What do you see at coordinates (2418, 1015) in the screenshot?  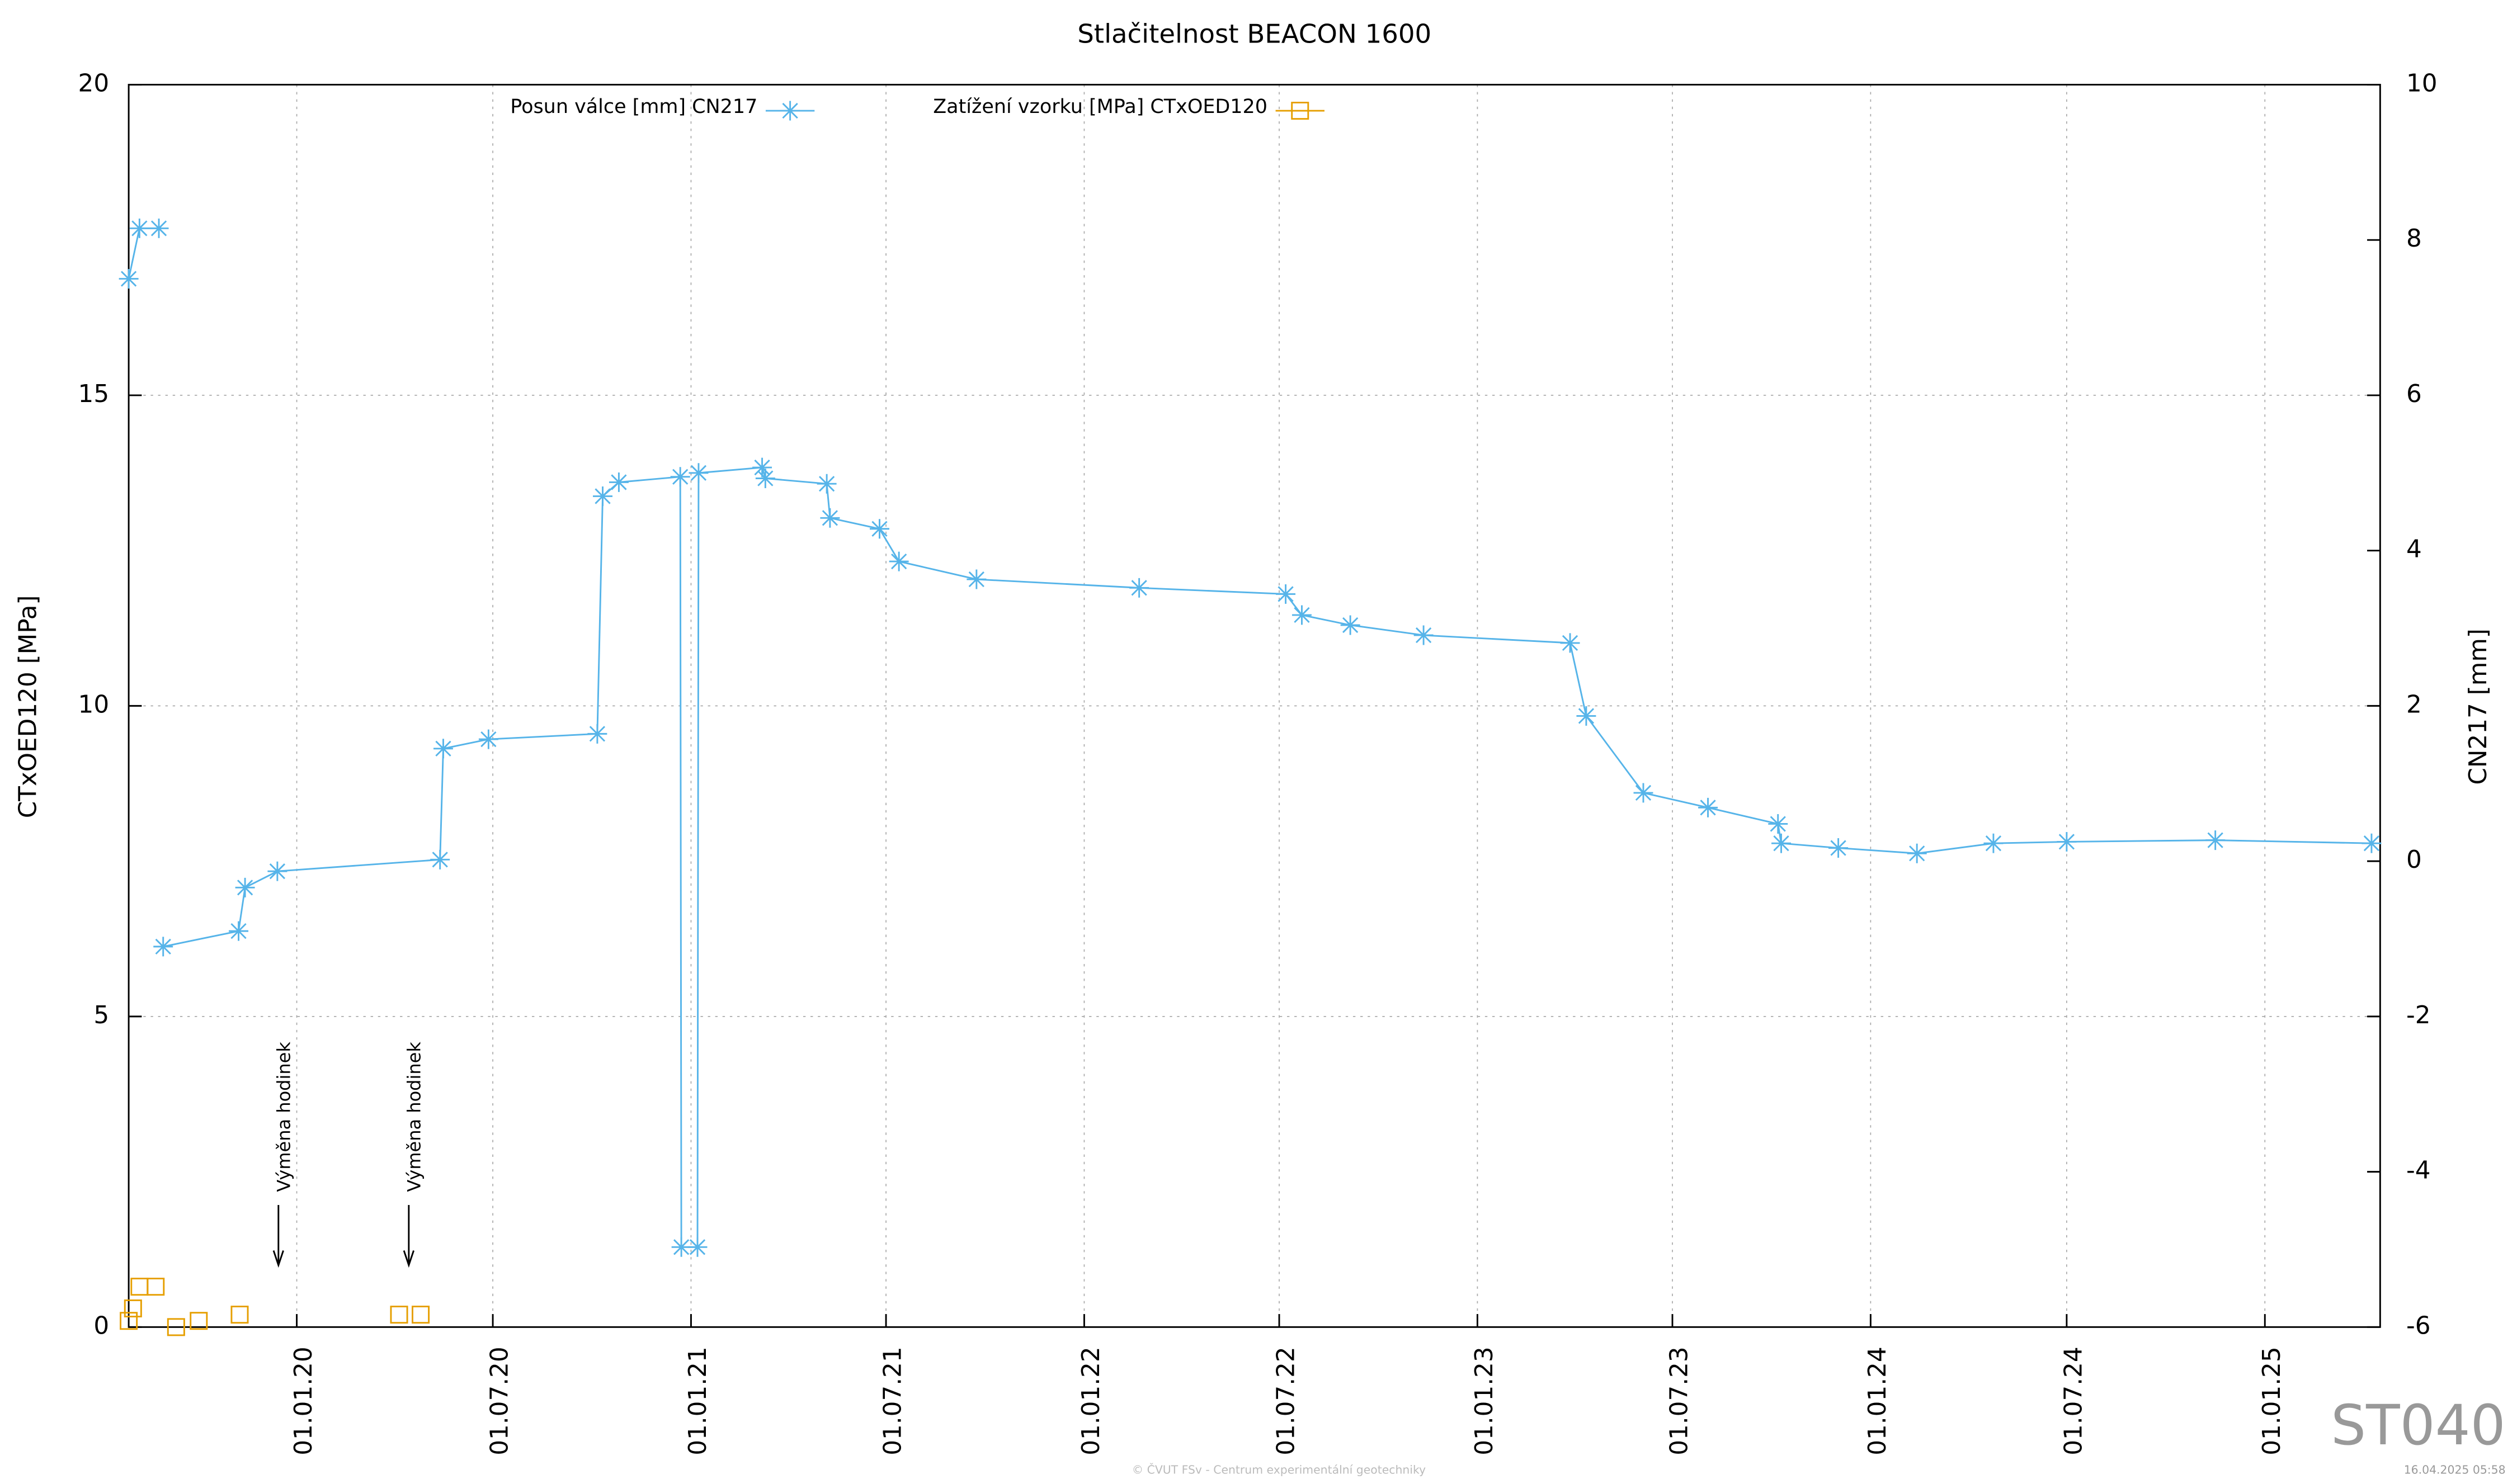 I see `y2-tick-label: -2` at bounding box center [2418, 1015].